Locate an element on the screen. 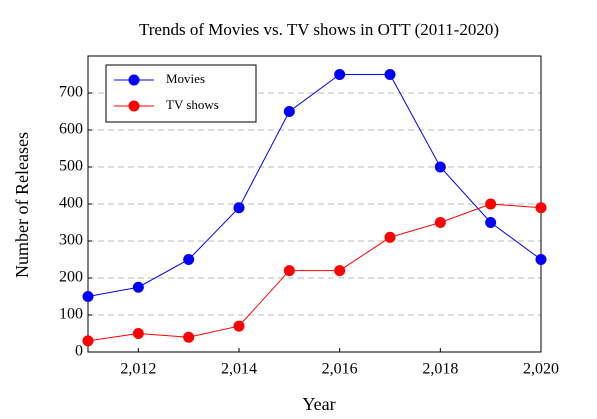 The image size is (597, 419). y-tick-label: 0 is located at coordinates (79, 351).